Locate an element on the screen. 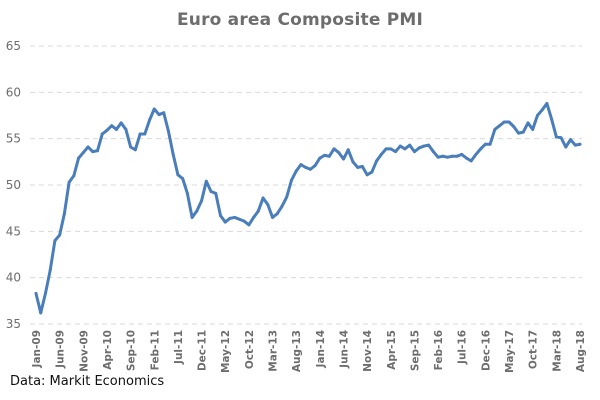  x-tick-label: Sep-15 is located at coordinates (415, 350).